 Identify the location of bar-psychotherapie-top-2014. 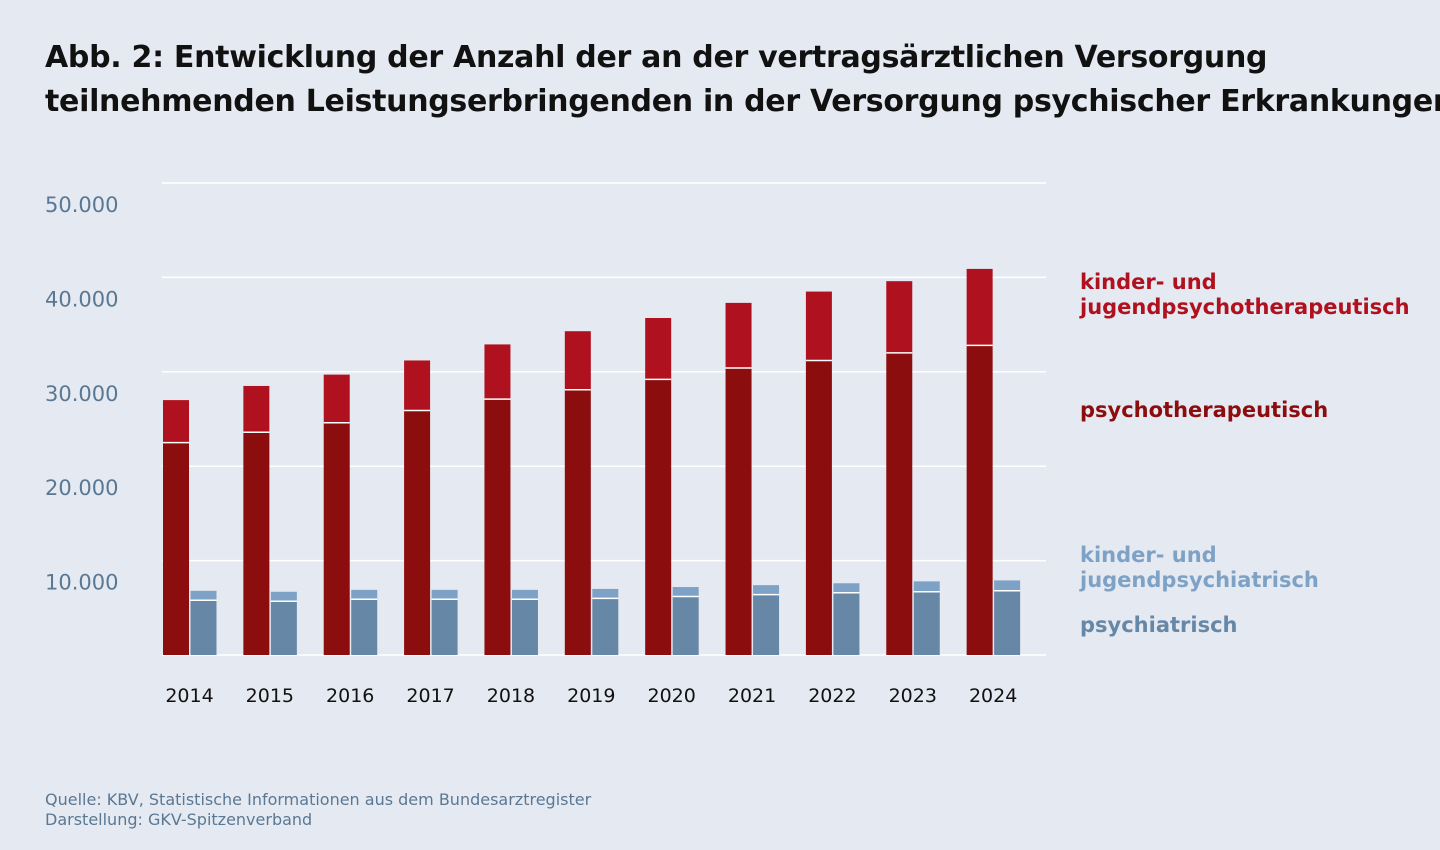
(176, 421).